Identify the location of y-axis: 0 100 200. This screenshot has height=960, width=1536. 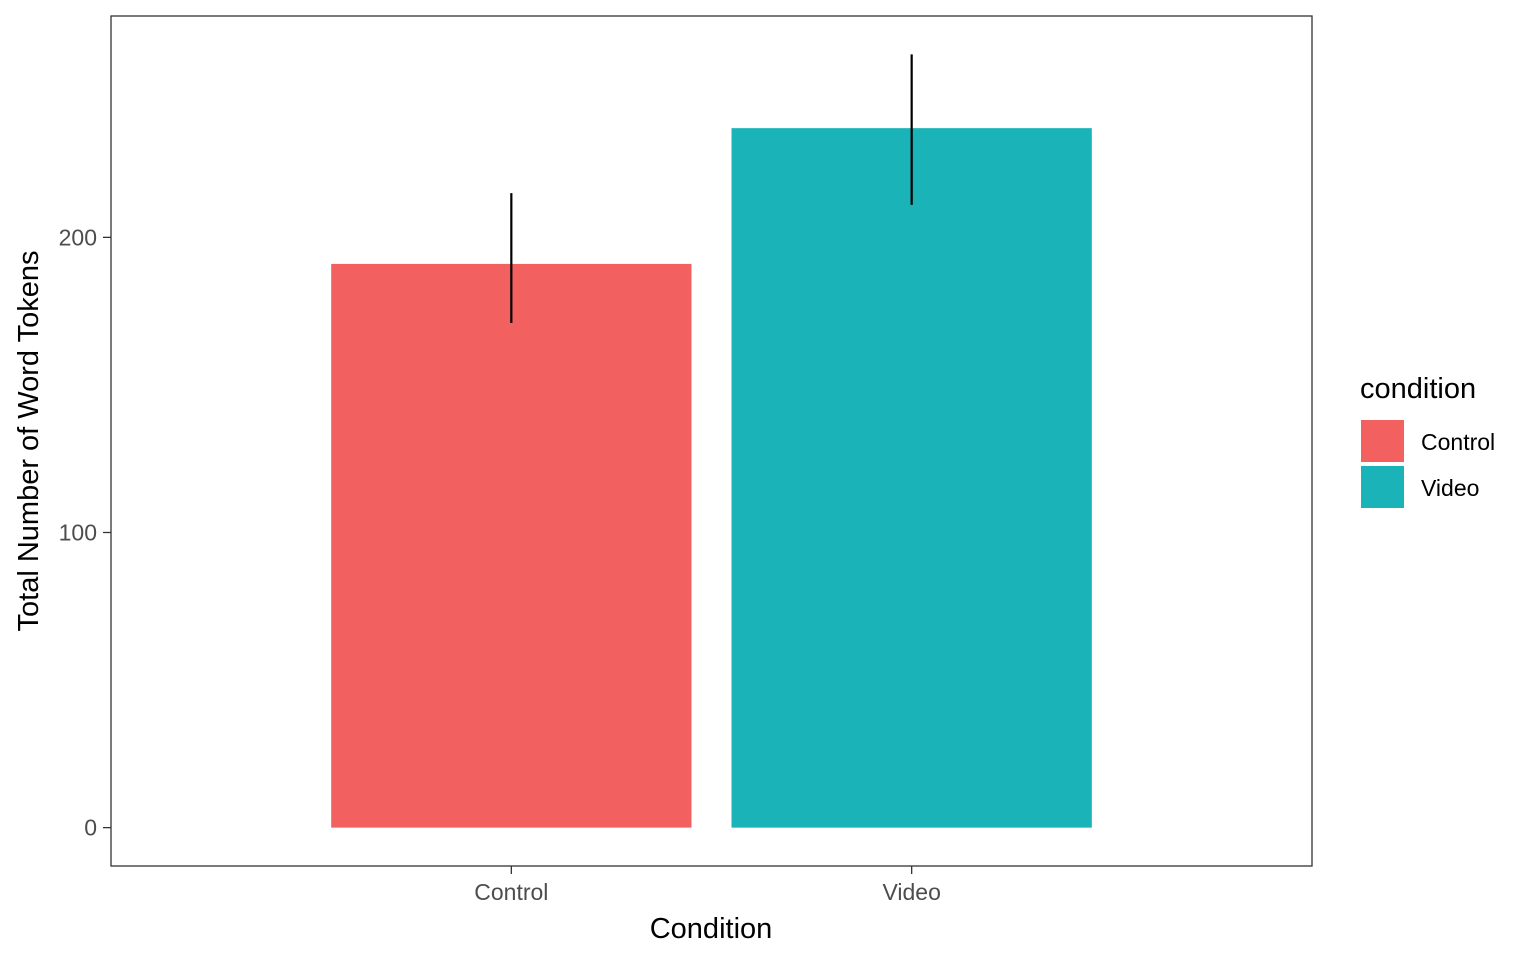
(85, 532).